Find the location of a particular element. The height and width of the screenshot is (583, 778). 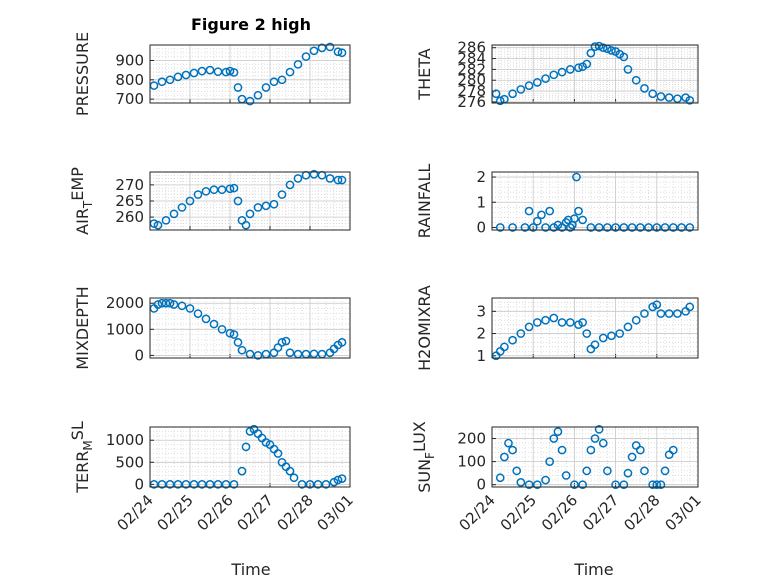

y-tick-label: 286 is located at coordinates (471, 48).